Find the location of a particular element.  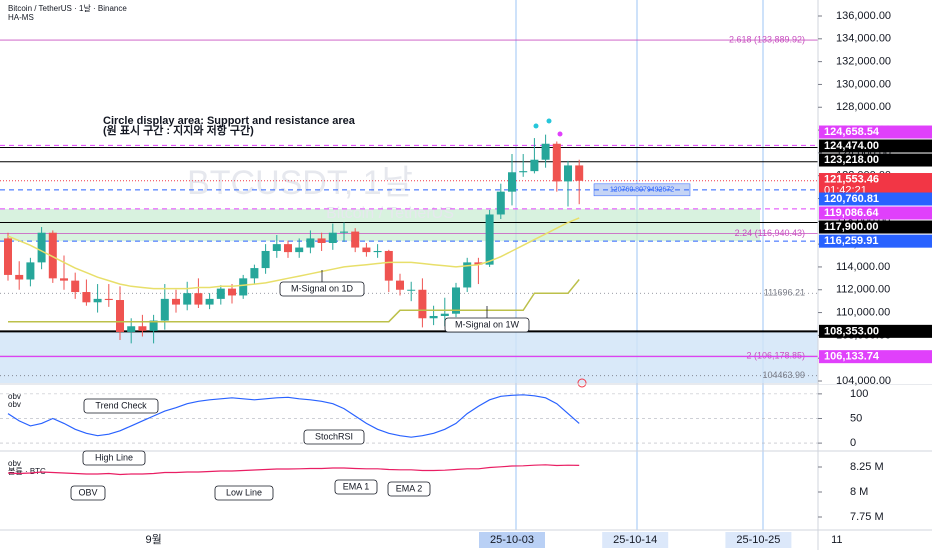

callout-label: Trend Check is located at coordinates (121, 405).